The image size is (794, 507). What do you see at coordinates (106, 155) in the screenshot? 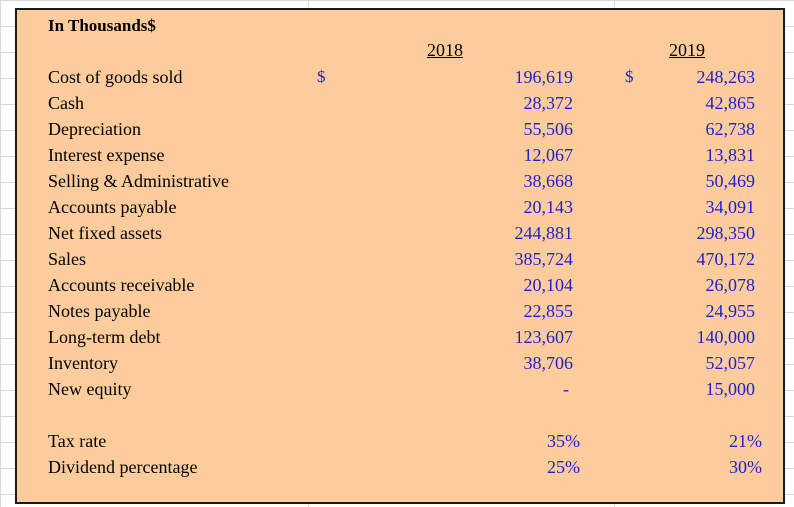
I see `row-label: Interest expense` at bounding box center [106, 155].